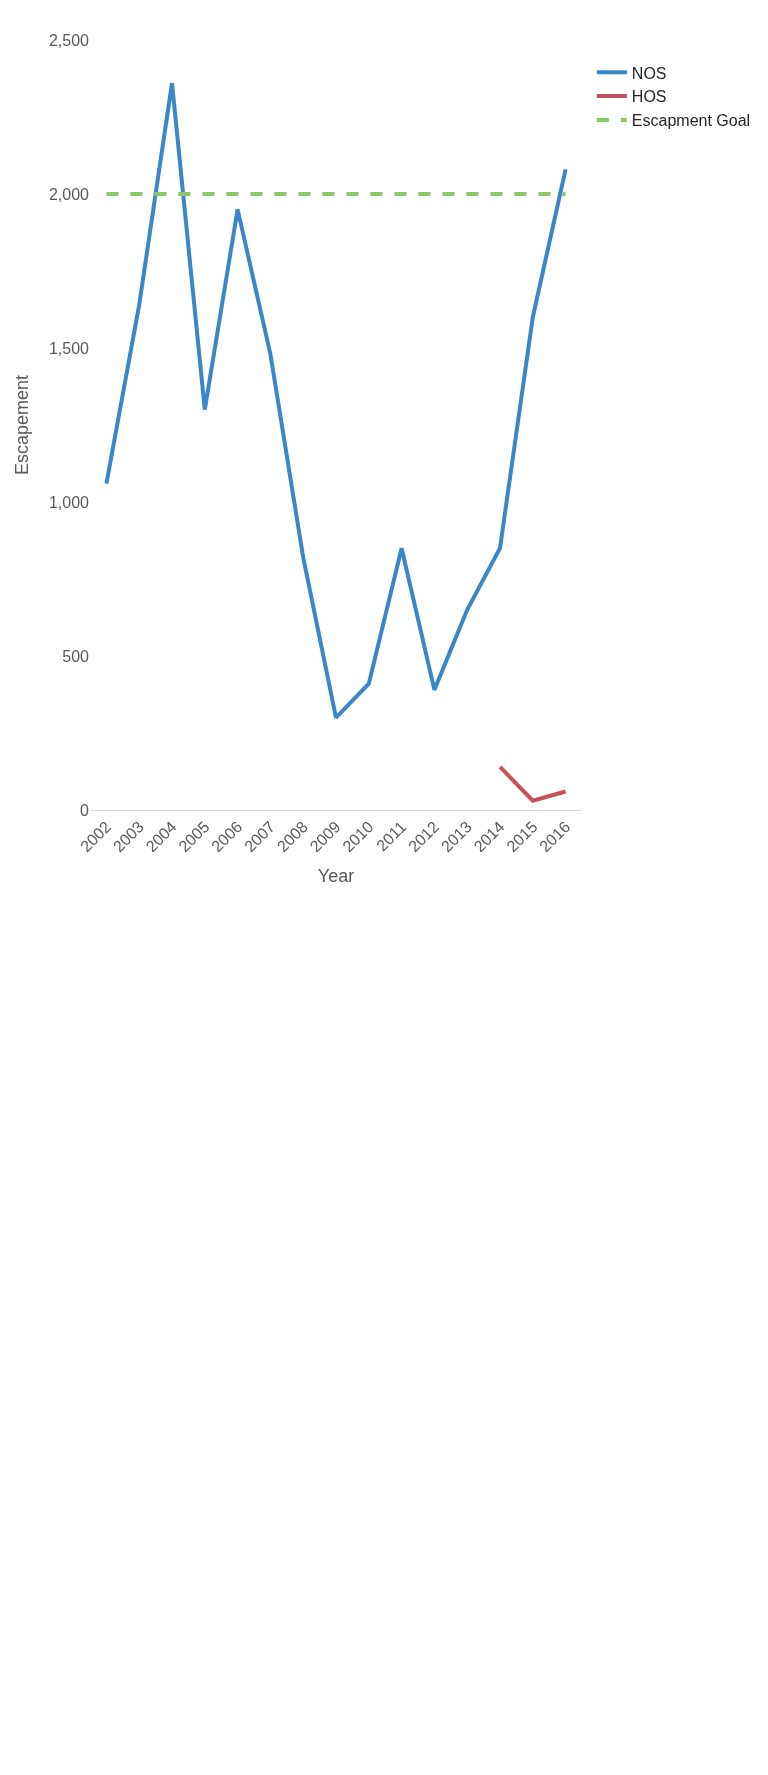  I want to click on legend-label: HOS, so click(649, 97).